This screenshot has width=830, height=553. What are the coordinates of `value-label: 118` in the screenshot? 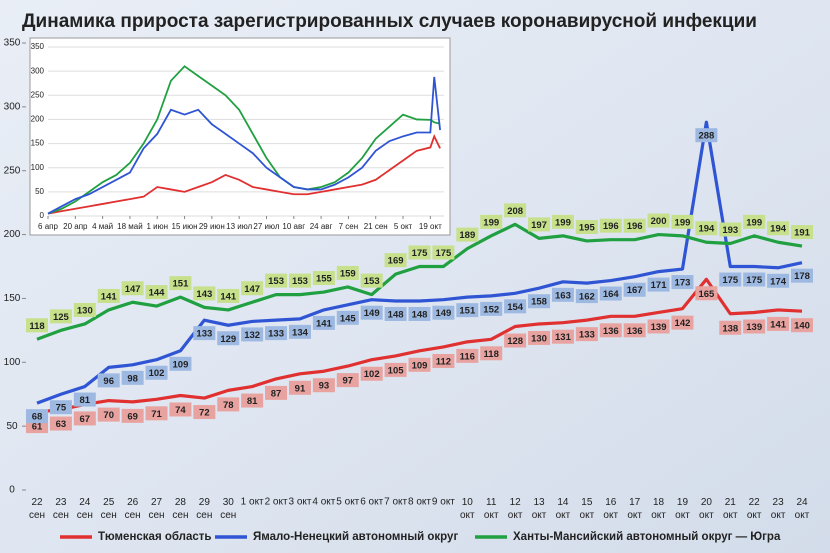 It's located at (36, 326).